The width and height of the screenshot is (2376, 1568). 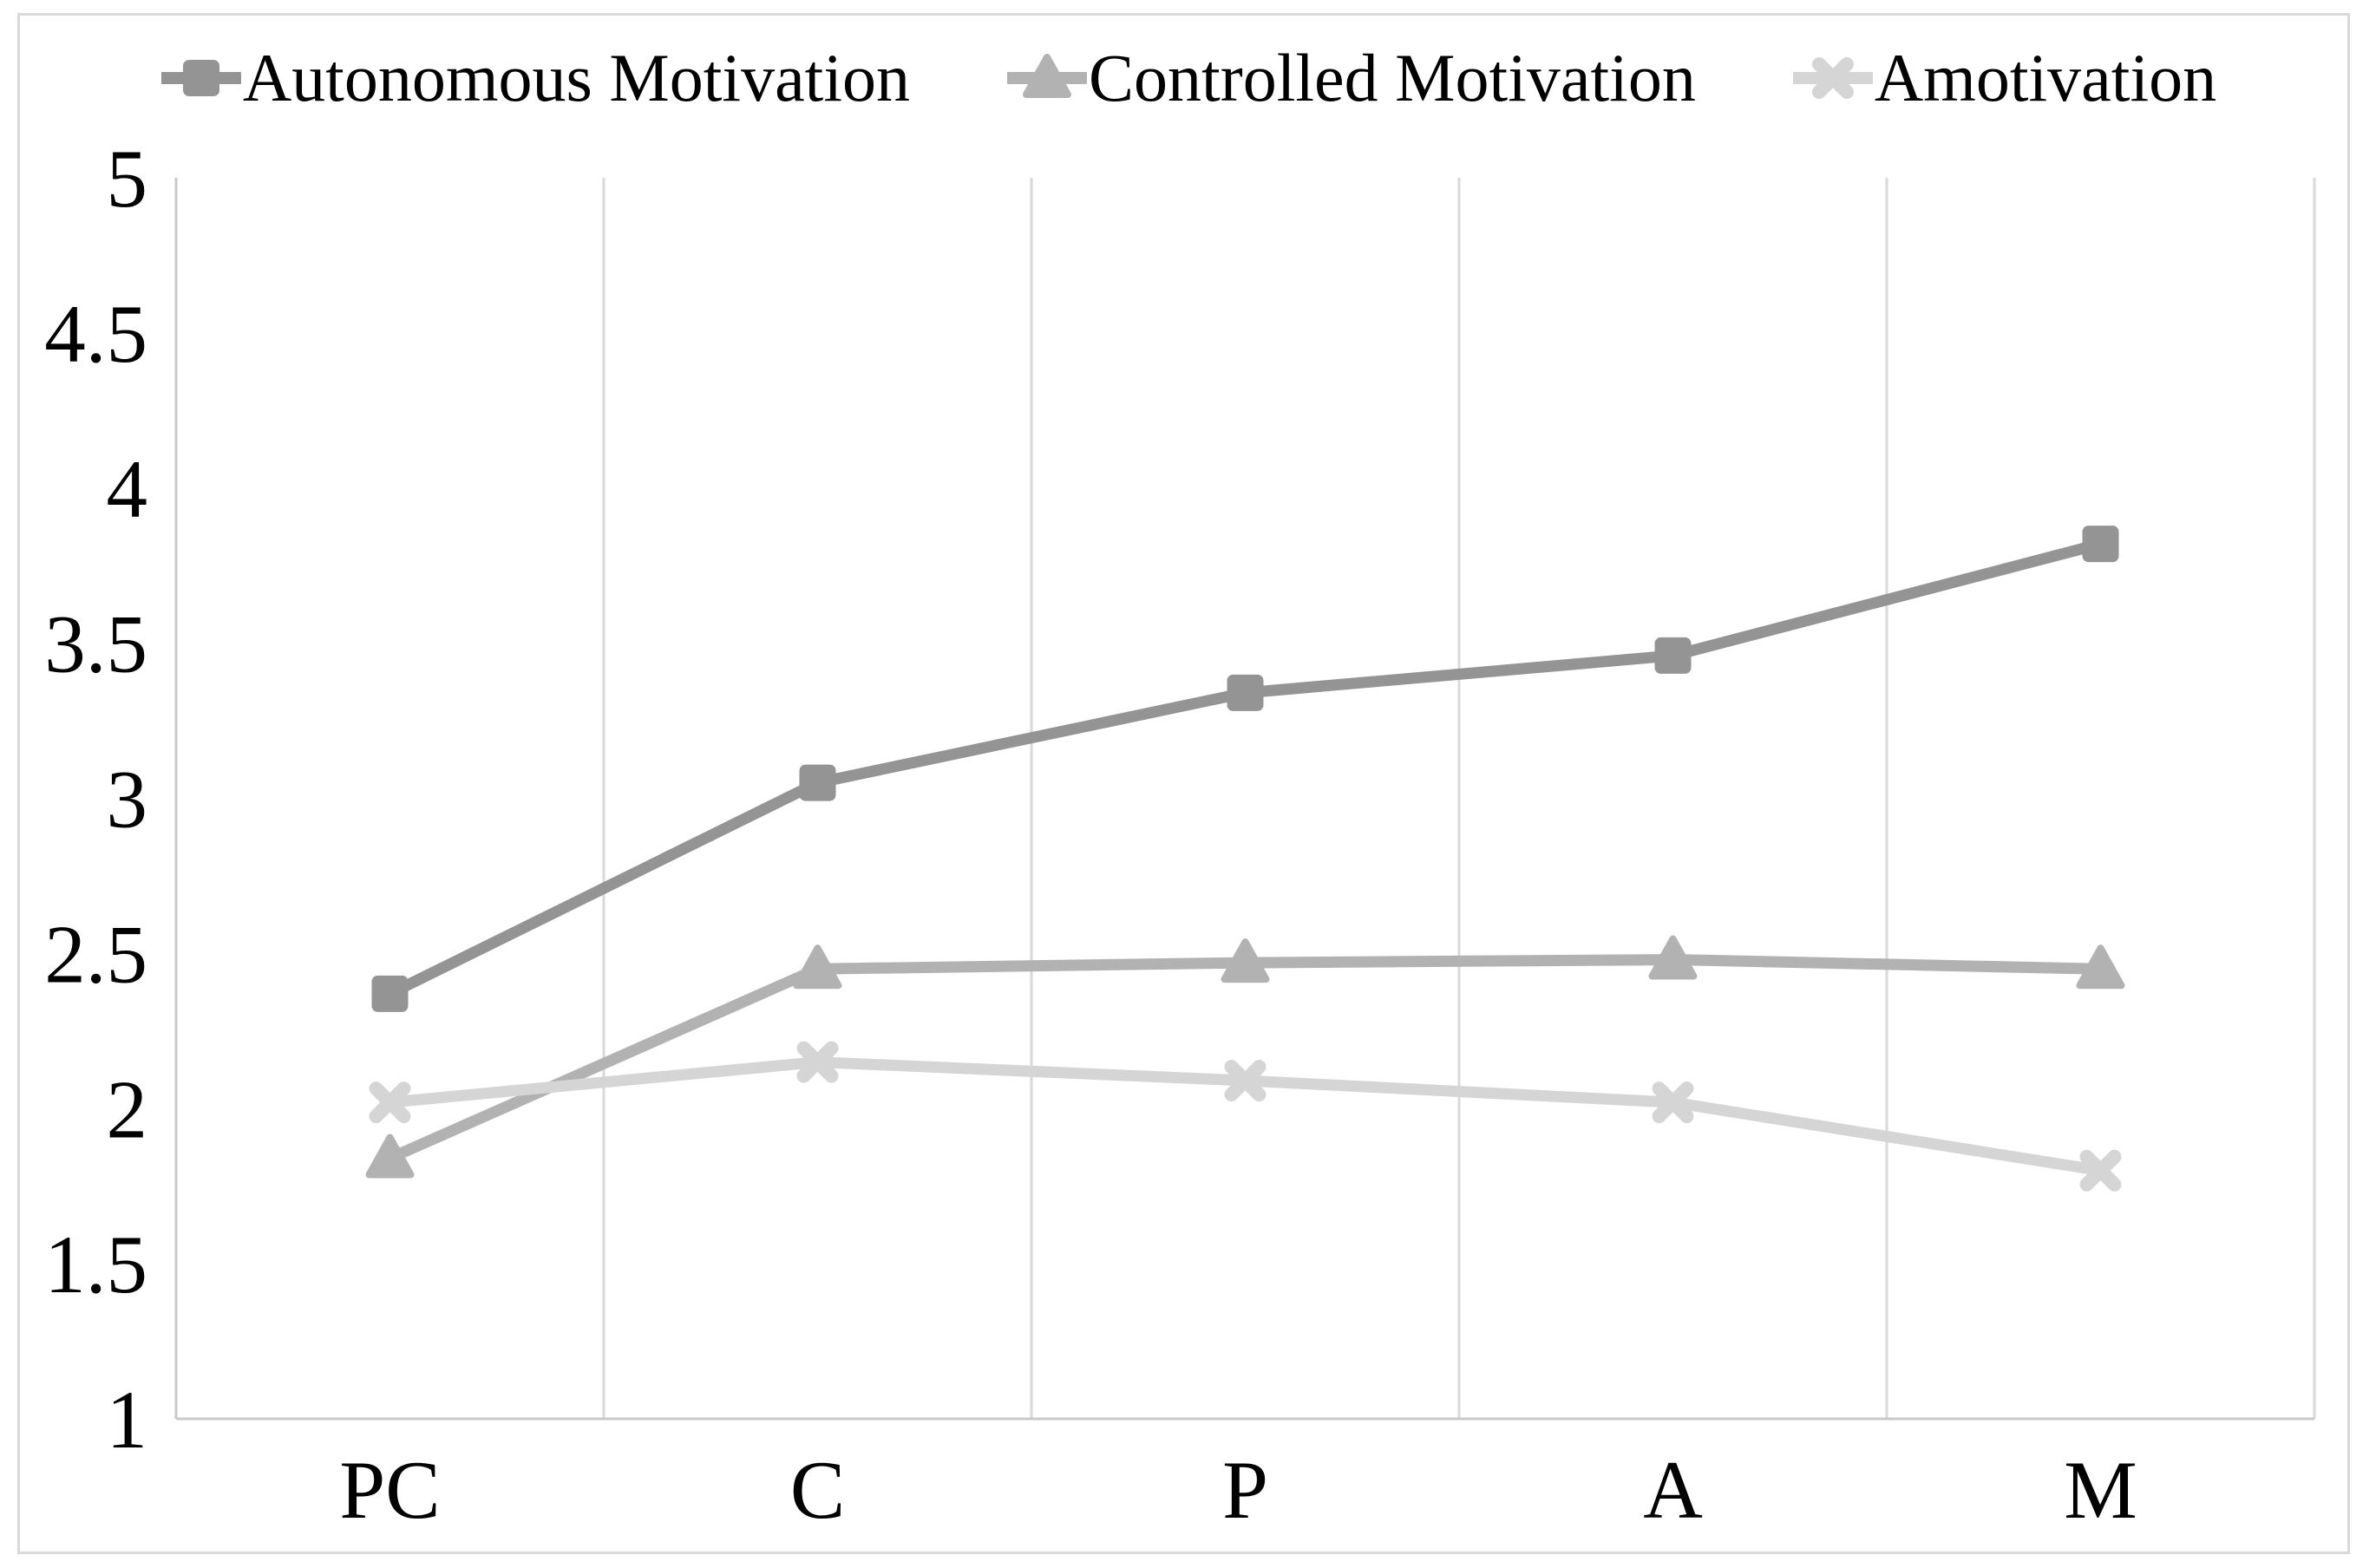 What do you see at coordinates (1245, 1490) in the screenshot?
I see `x-category-label: P` at bounding box center [1245, 1490].